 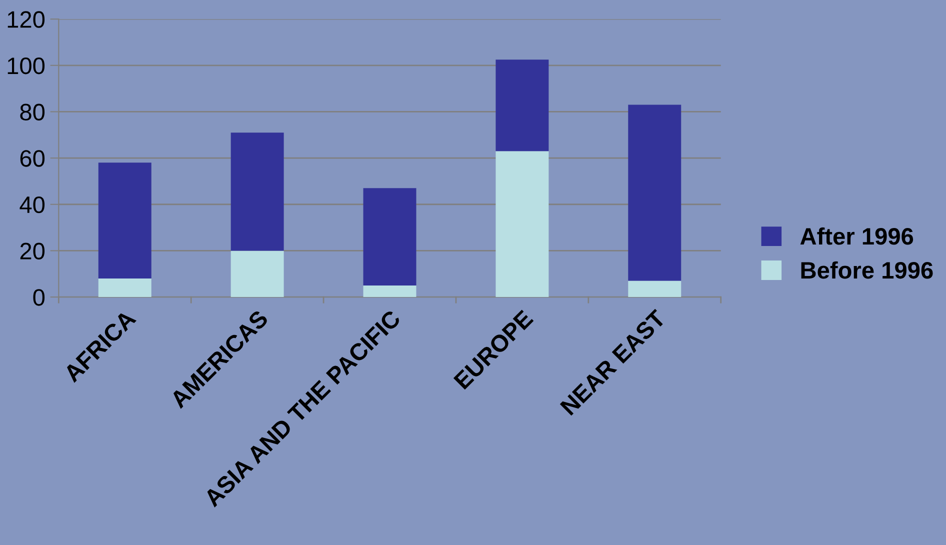 What do you see at coordinates (857, 236) in the screenshot?
I see `legend-label: After 1996` at bounding box center [857, 236].